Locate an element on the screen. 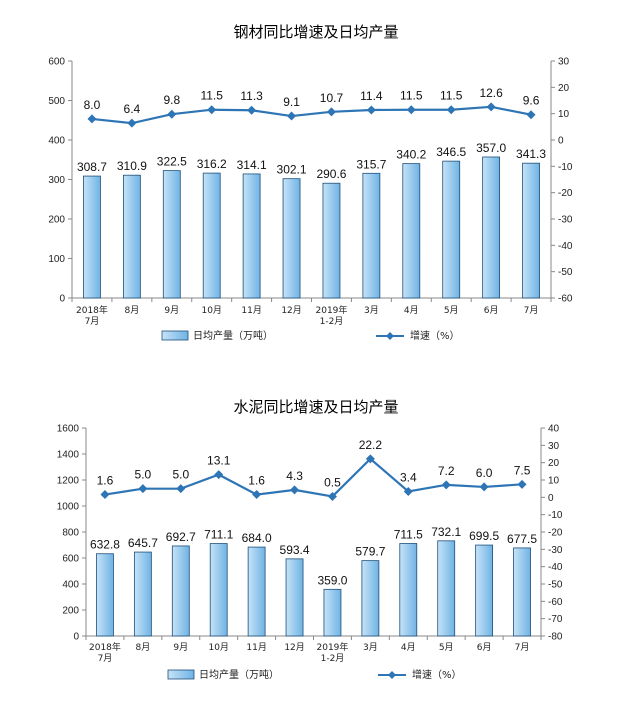 This screenshot has width=633, height=704. y-left-tick-label: 400 is located at coordinates (56, 141).